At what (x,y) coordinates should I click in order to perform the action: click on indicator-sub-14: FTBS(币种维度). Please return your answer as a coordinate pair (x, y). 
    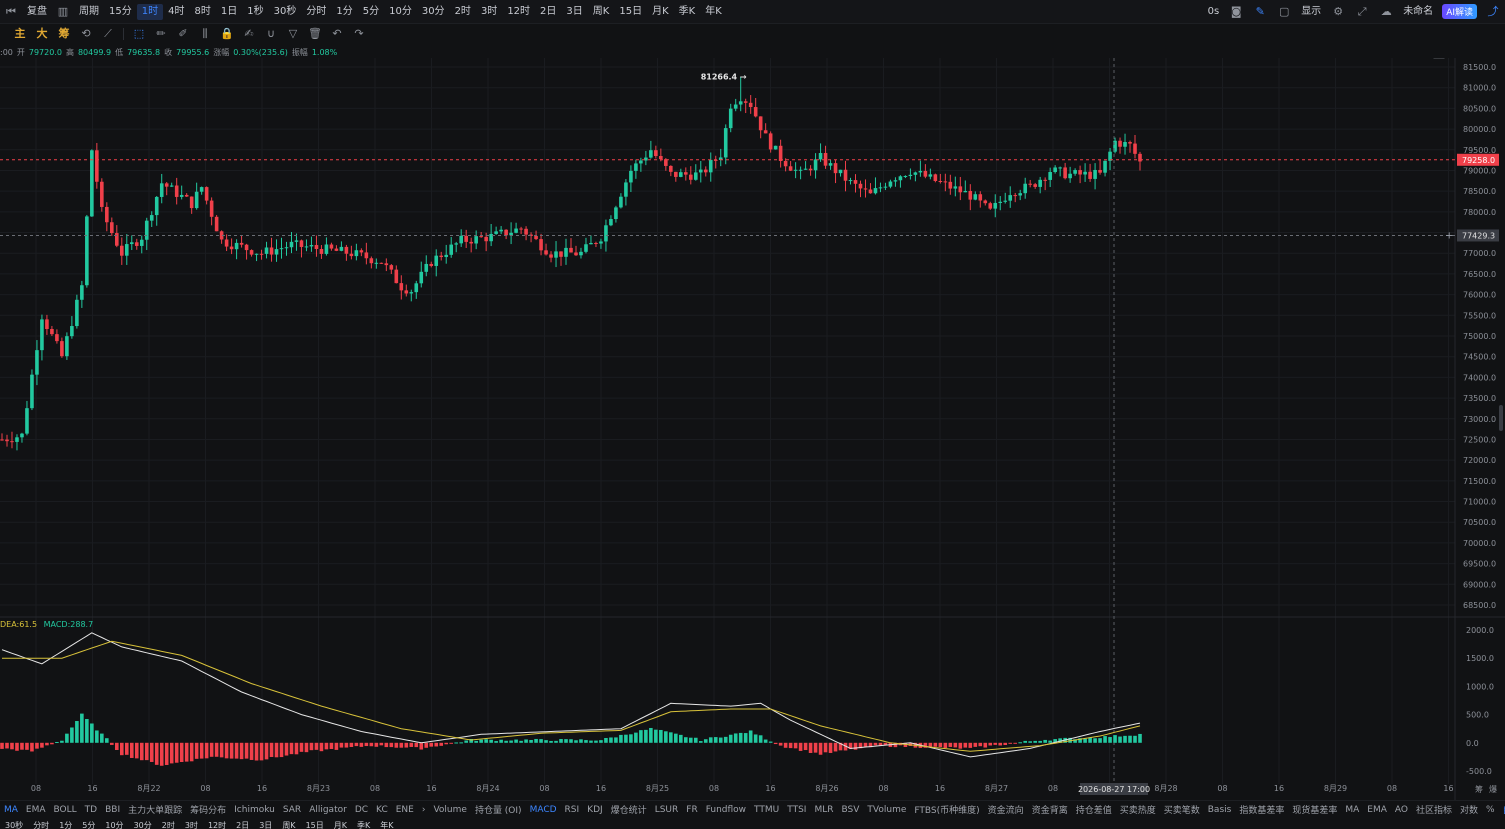
    Looking at the image, I should click on (947, 811).